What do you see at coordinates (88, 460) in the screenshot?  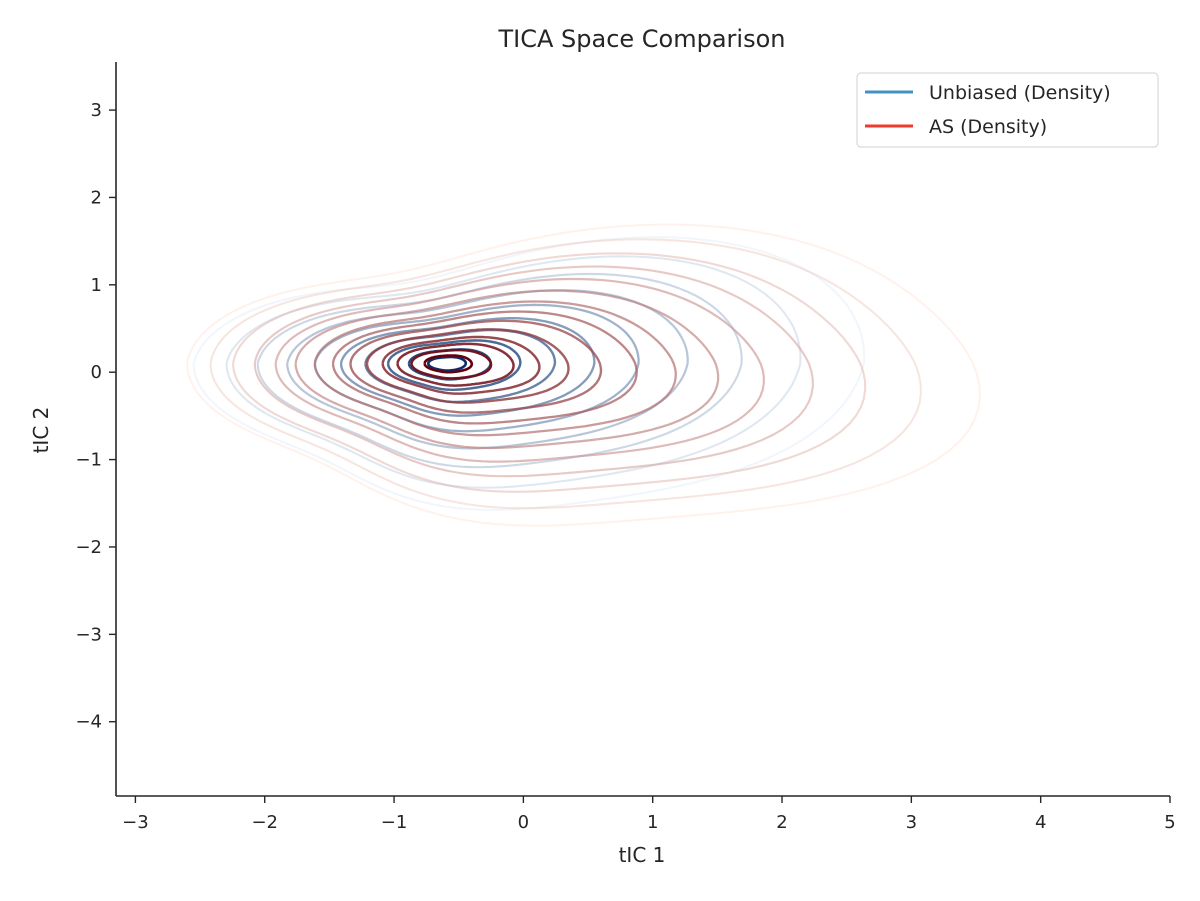 I see `y-tick-label: −1` at bounding box center [88, 460].